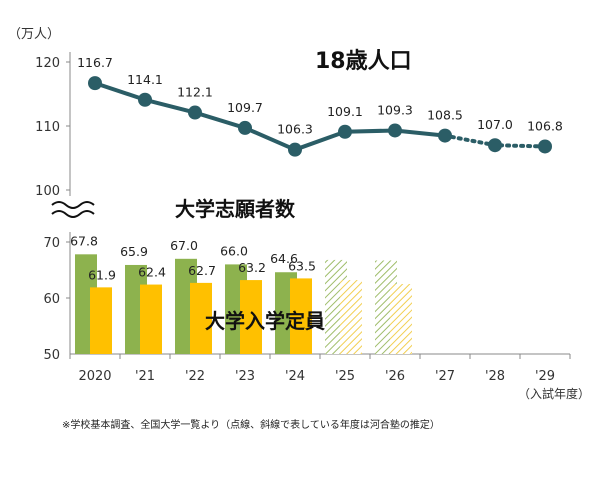 Image resolution: width=598 pixels, height=480 pixels. I want to click on y-tick-label: 60, so click(51, 299).